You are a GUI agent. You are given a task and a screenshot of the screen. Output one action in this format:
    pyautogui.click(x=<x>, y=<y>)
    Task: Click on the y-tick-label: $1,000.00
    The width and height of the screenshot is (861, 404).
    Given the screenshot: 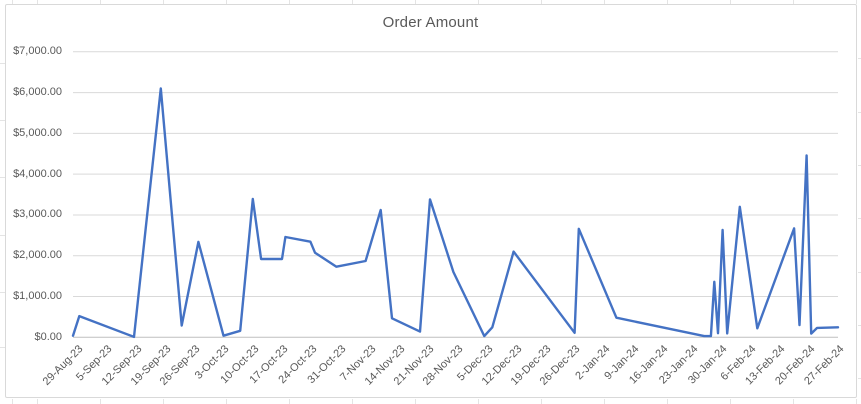 What is the action you would take?
    pyautogui.click(x=37, y=296)
    